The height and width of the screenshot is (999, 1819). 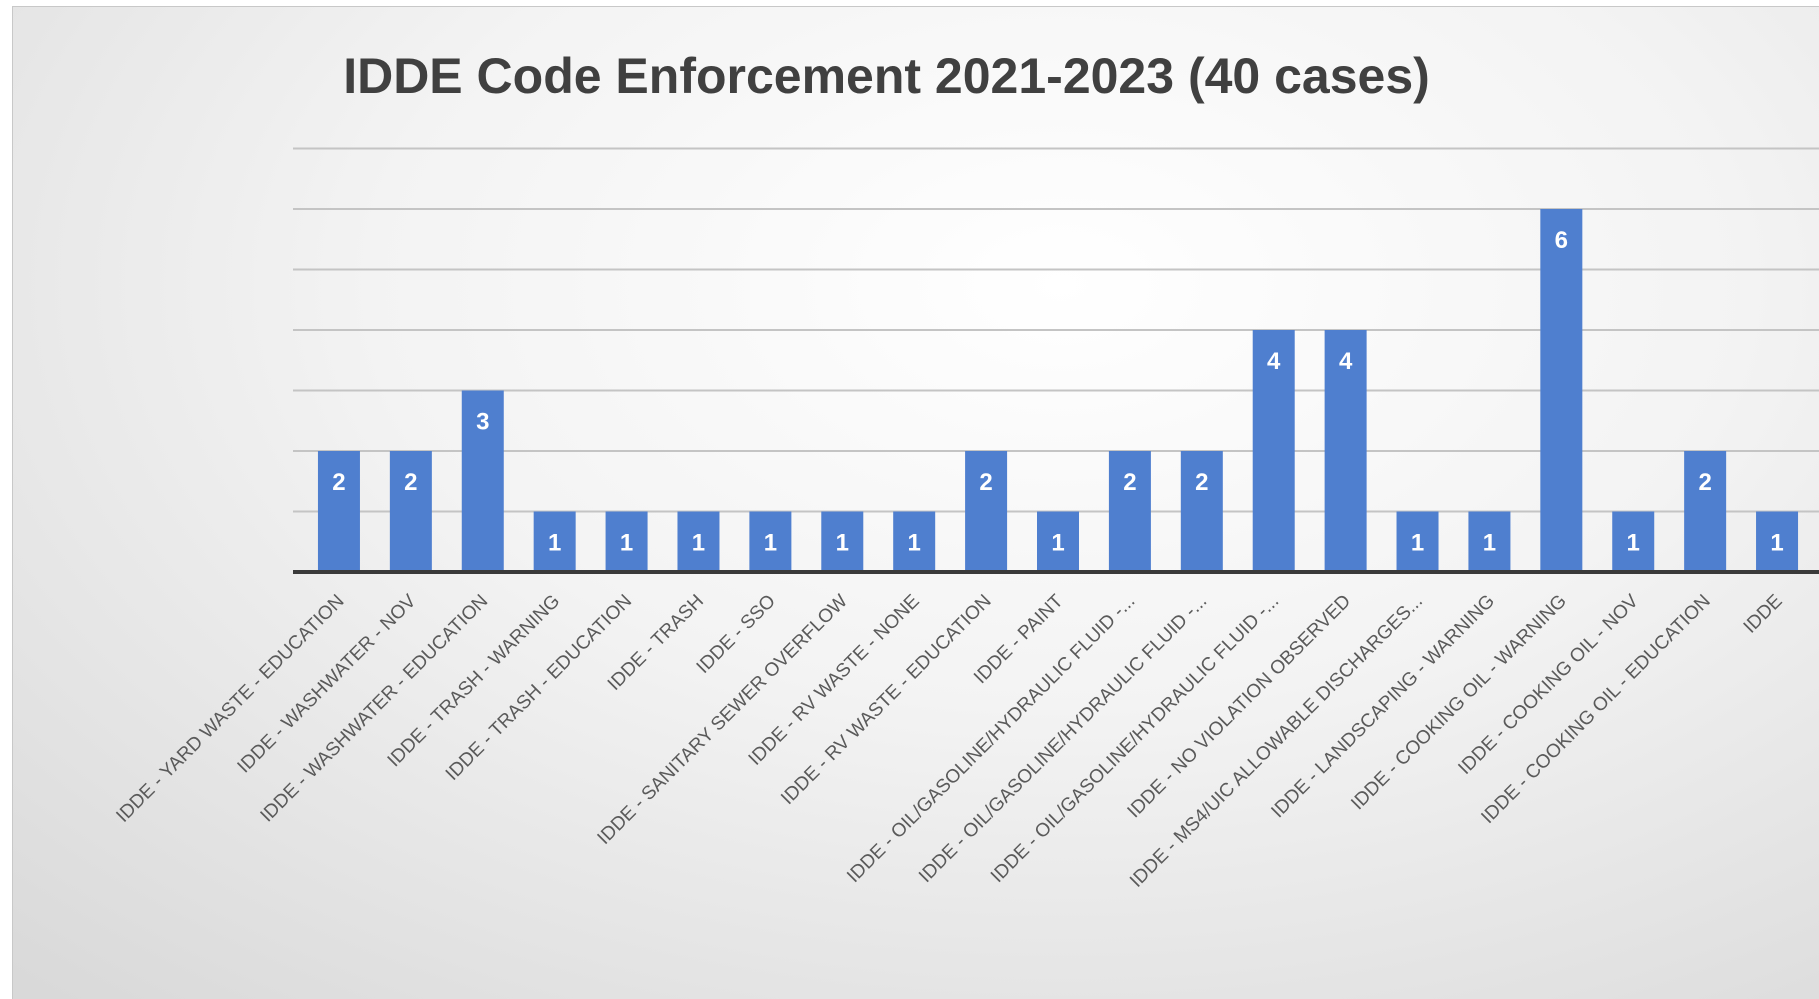 What do you see at coordinates (723, 720) in the screenshot?
I see `x-tick-label: IDDE - SANITARY SEWER OVERFLOW` at bounding box center [723, 720].